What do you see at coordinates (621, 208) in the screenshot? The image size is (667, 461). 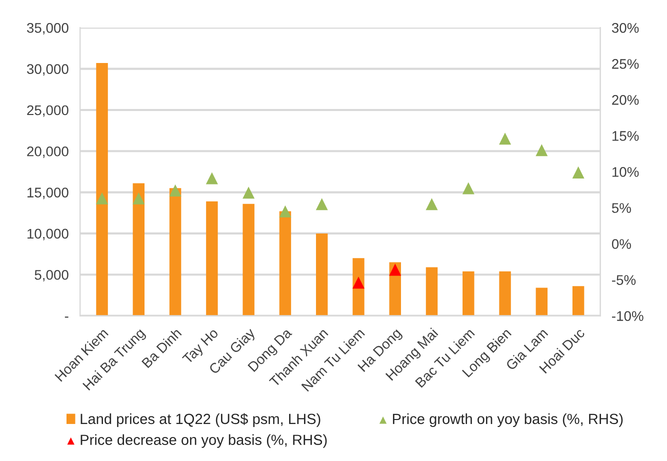 I see `y2-tick-label: 5%` at bounding box center [621, 208].